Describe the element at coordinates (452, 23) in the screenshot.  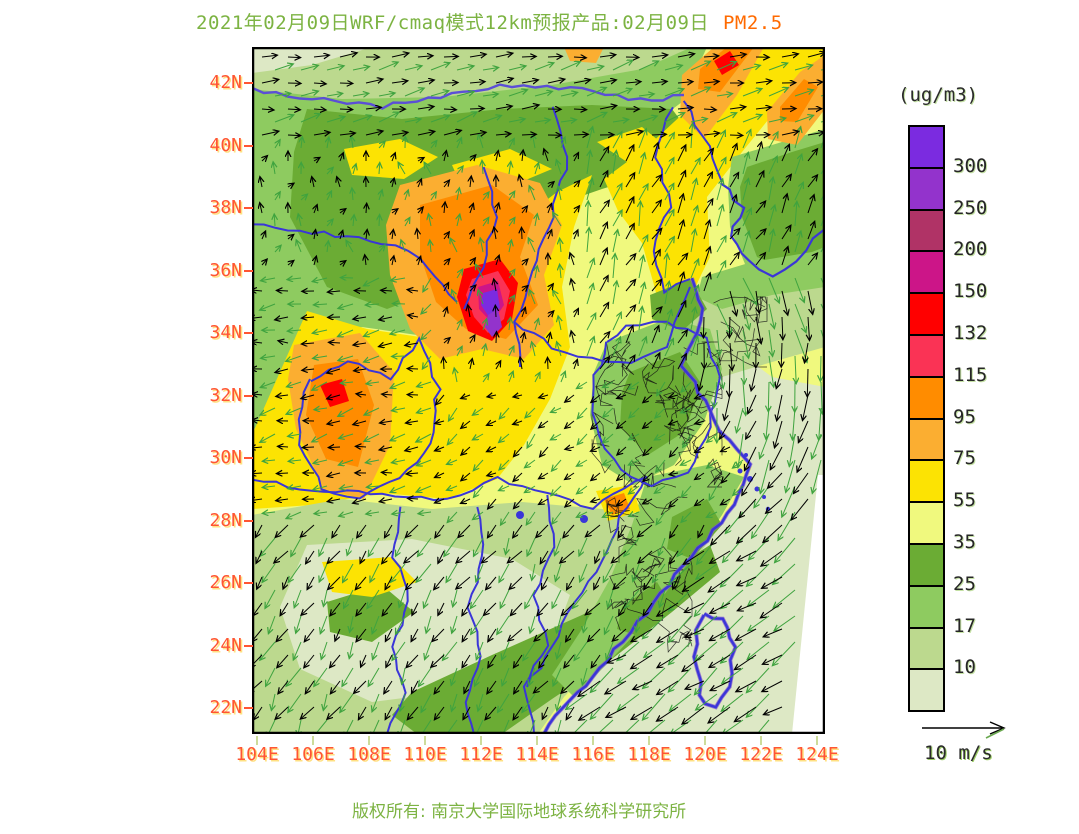
I see `title-main: 2021年02月09日WRF/cmaq模式12km预报产品:02月09日` at that location.